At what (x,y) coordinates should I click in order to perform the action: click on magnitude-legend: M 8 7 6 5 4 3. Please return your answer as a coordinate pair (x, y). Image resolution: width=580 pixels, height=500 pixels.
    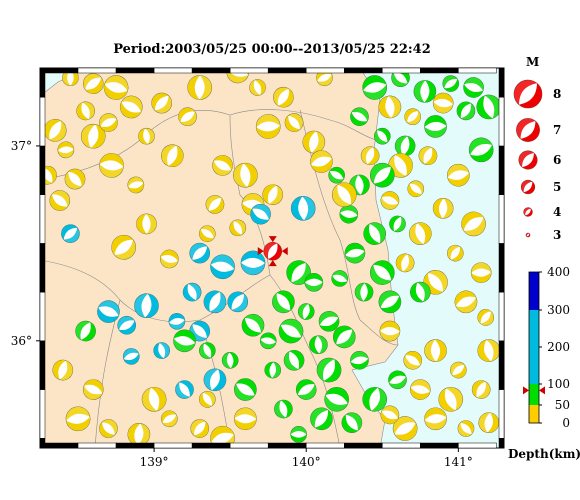
    Looking at the image, I should click on (537, 148).